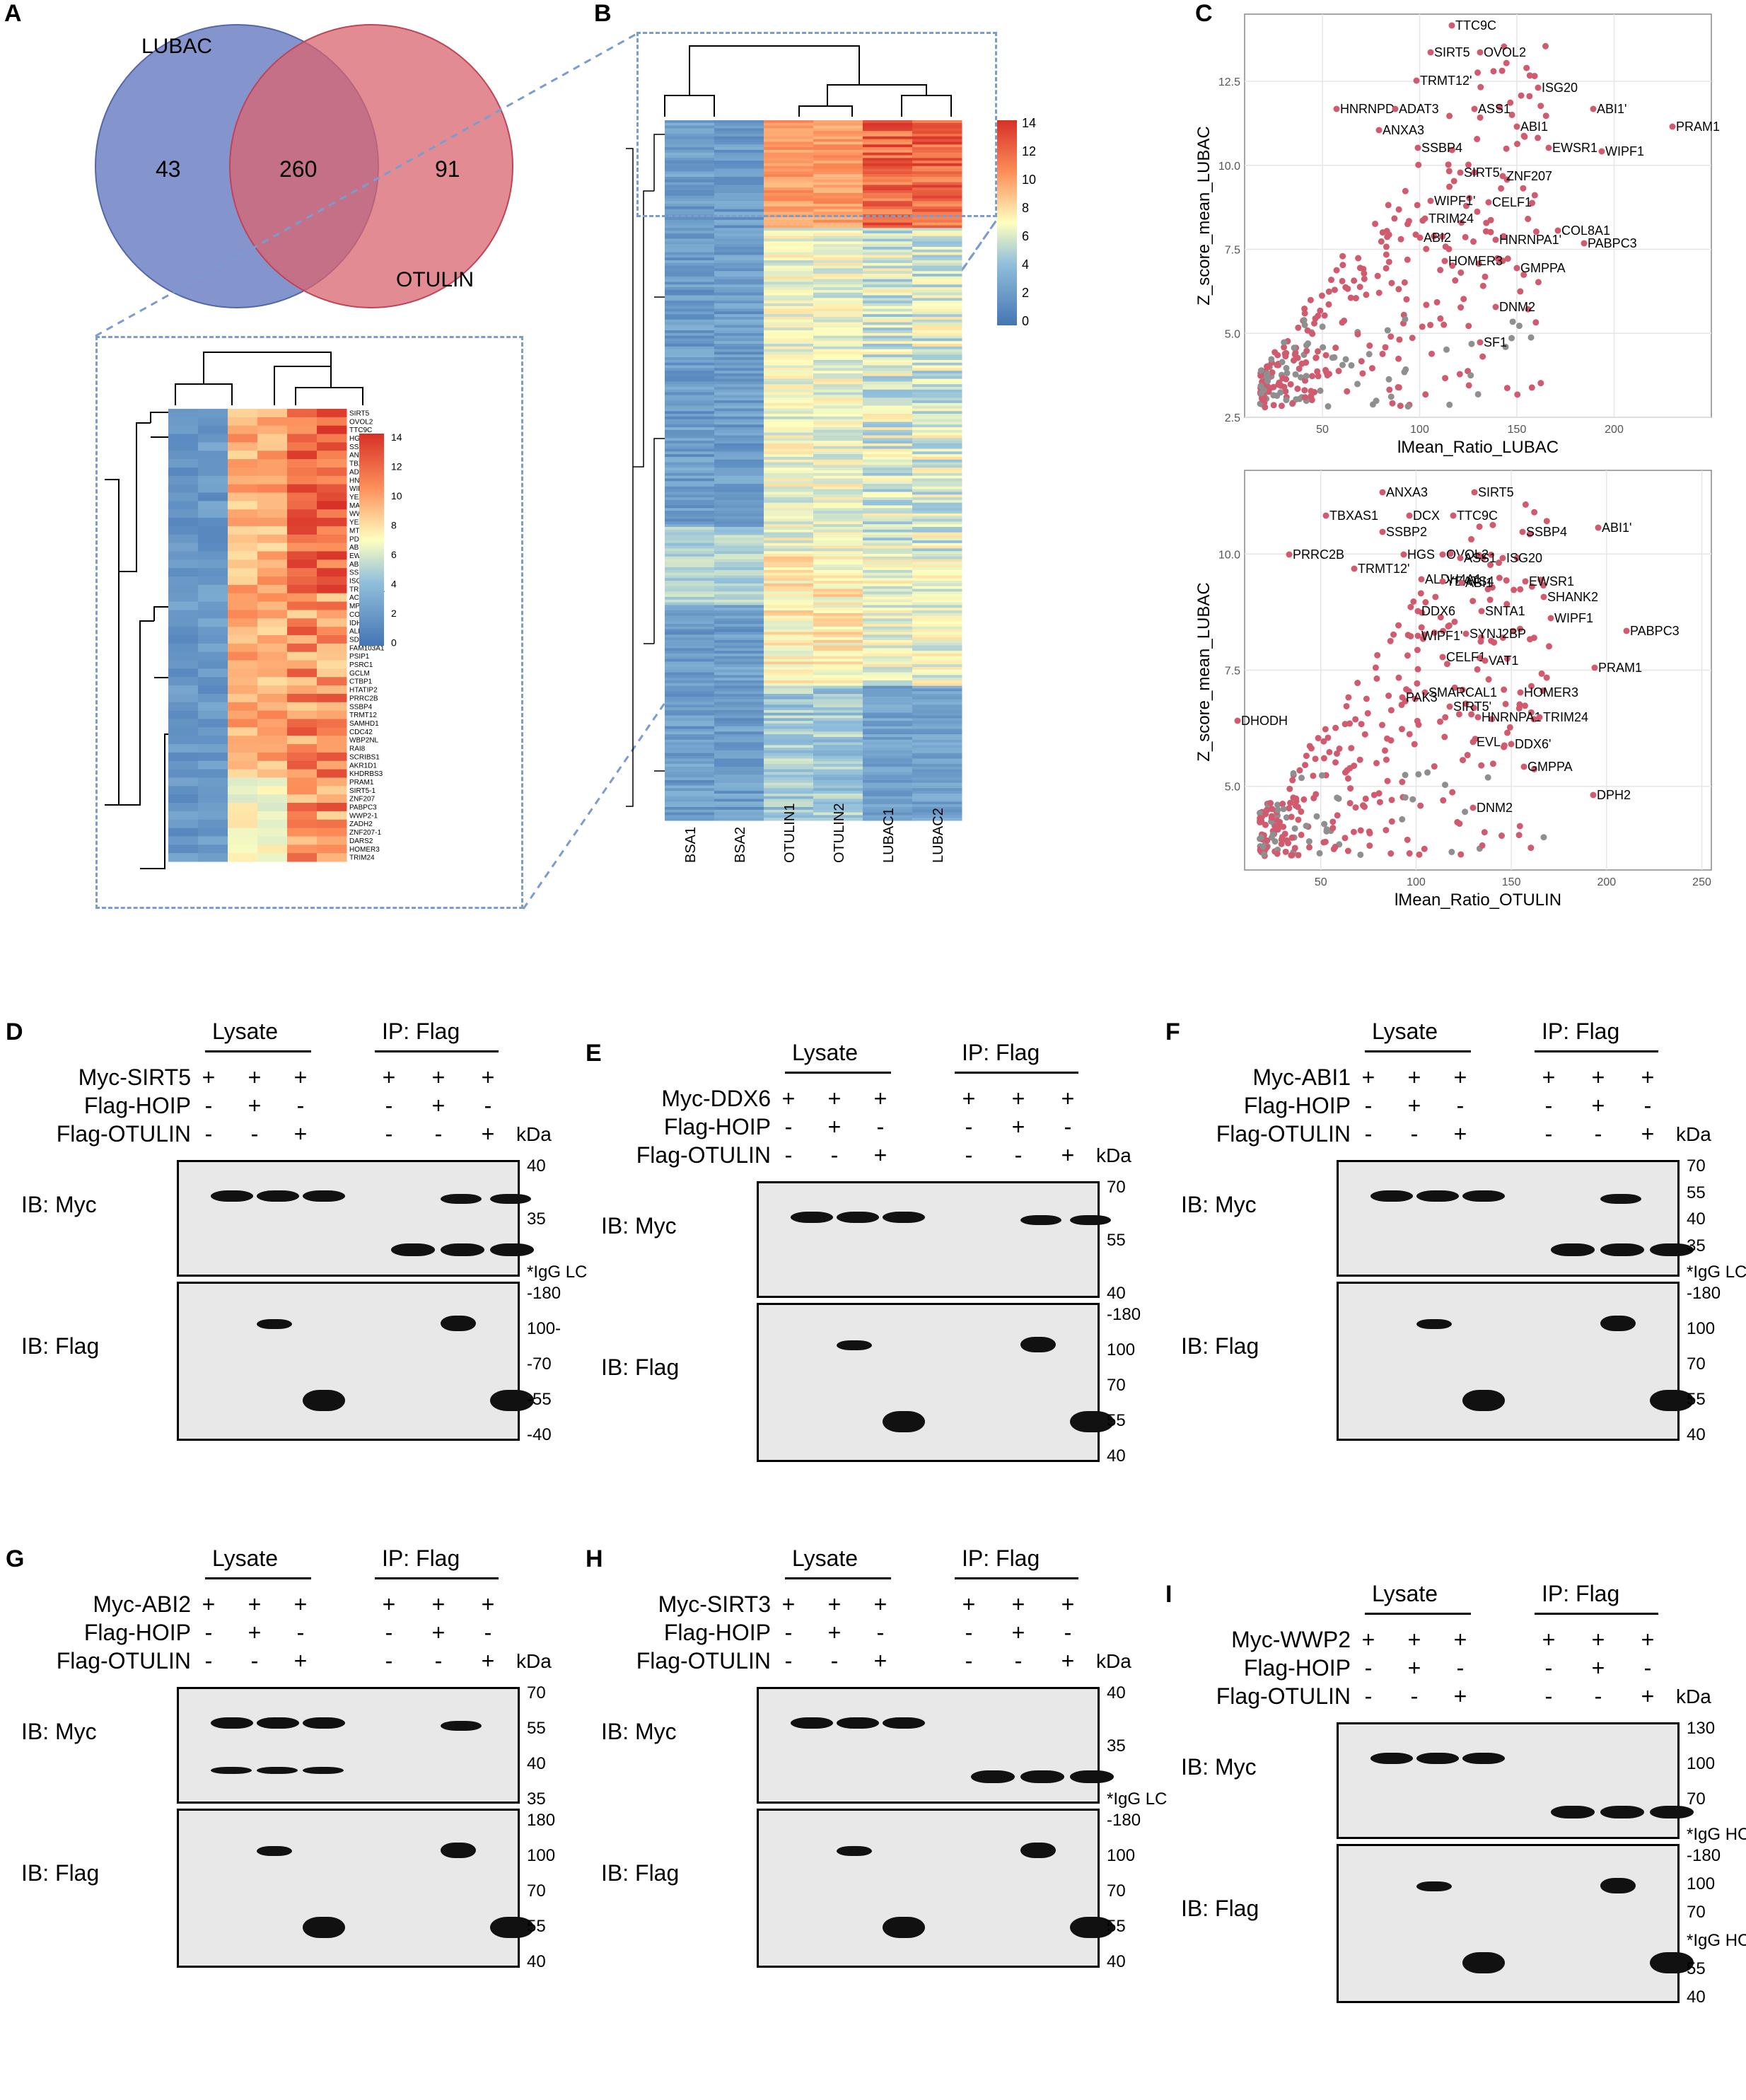 The width and height of the screenshot is (1746, 2100). What do you see at coordinates (363, 791) in the screenshot?
I see `zoom-gene-label: SIRT5-1` at bounding box center [363, 791].